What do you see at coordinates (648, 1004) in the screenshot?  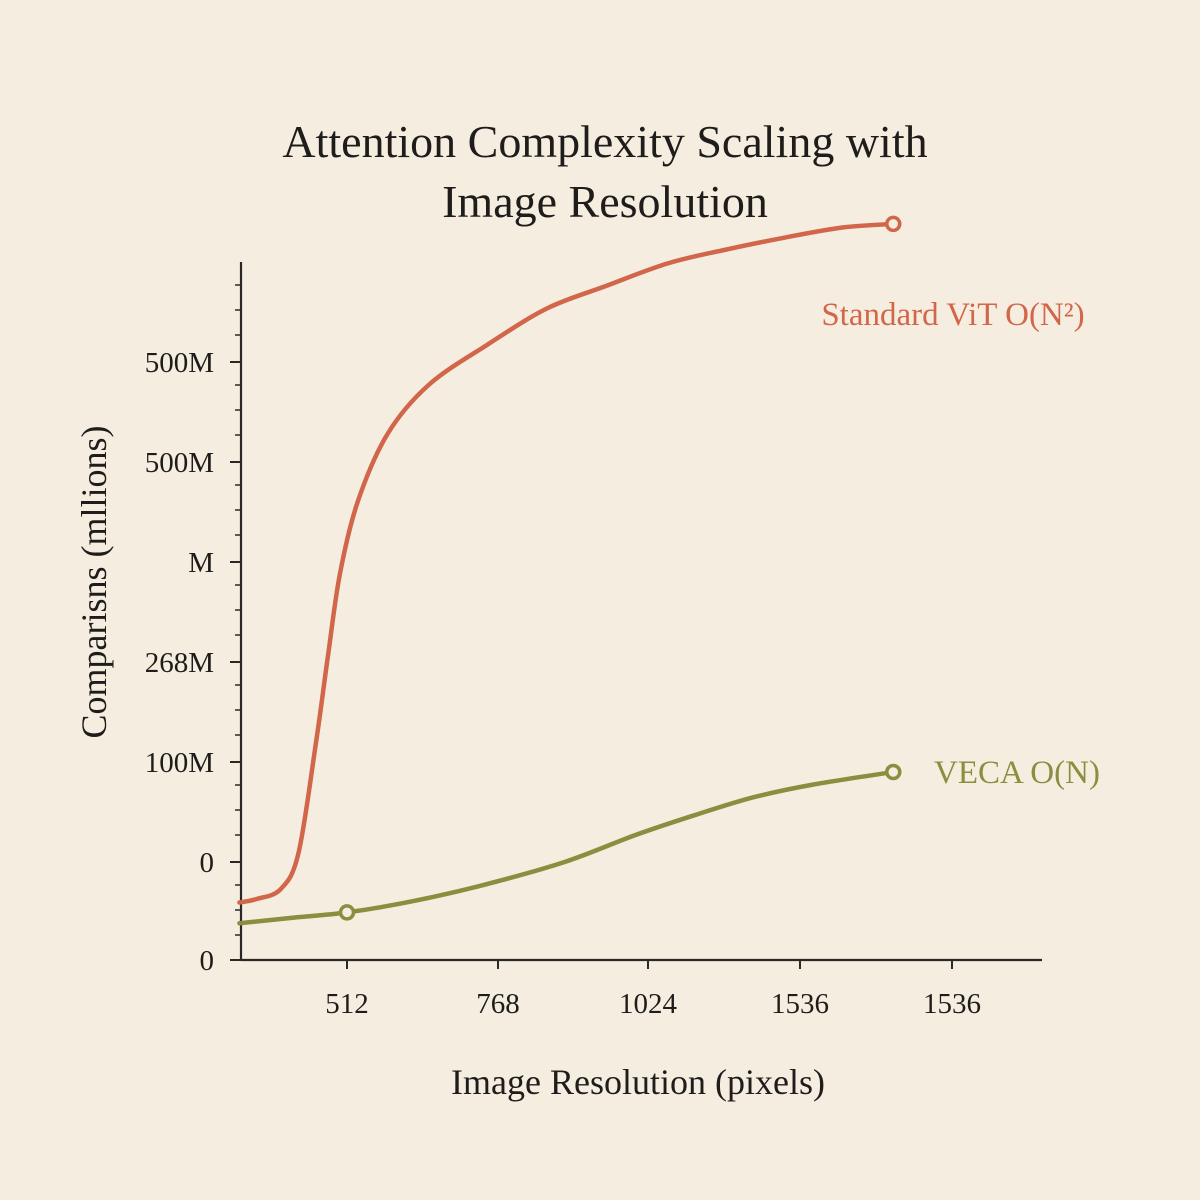 I see `x-tick-label: 1024` at bounding box center [648, 1004].